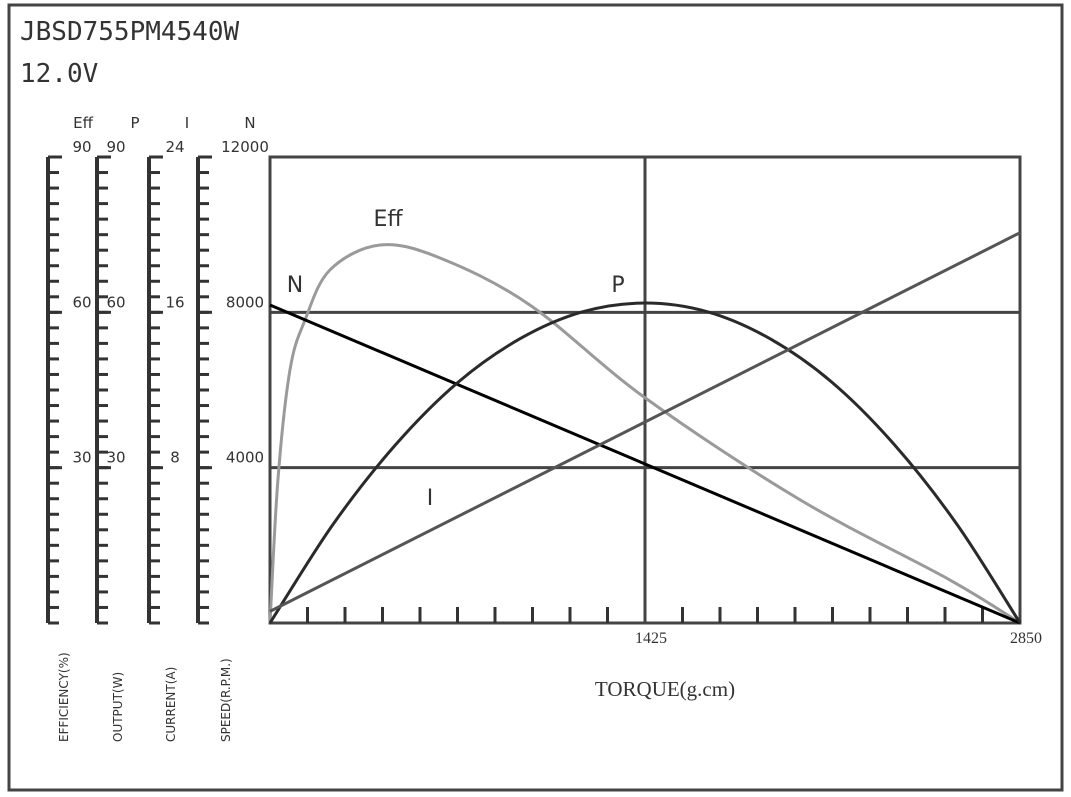 The width and height of the screenshot is (1071, 797). I want to click on y-tick-label: 24, so click(174, 147).